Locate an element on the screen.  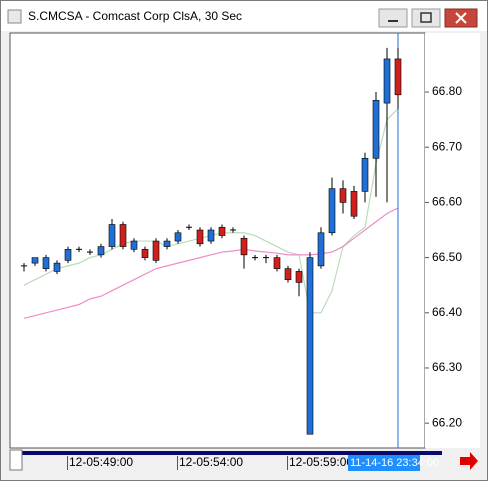
y-tick-label: 66.40 is located at coordinates (447, 312).